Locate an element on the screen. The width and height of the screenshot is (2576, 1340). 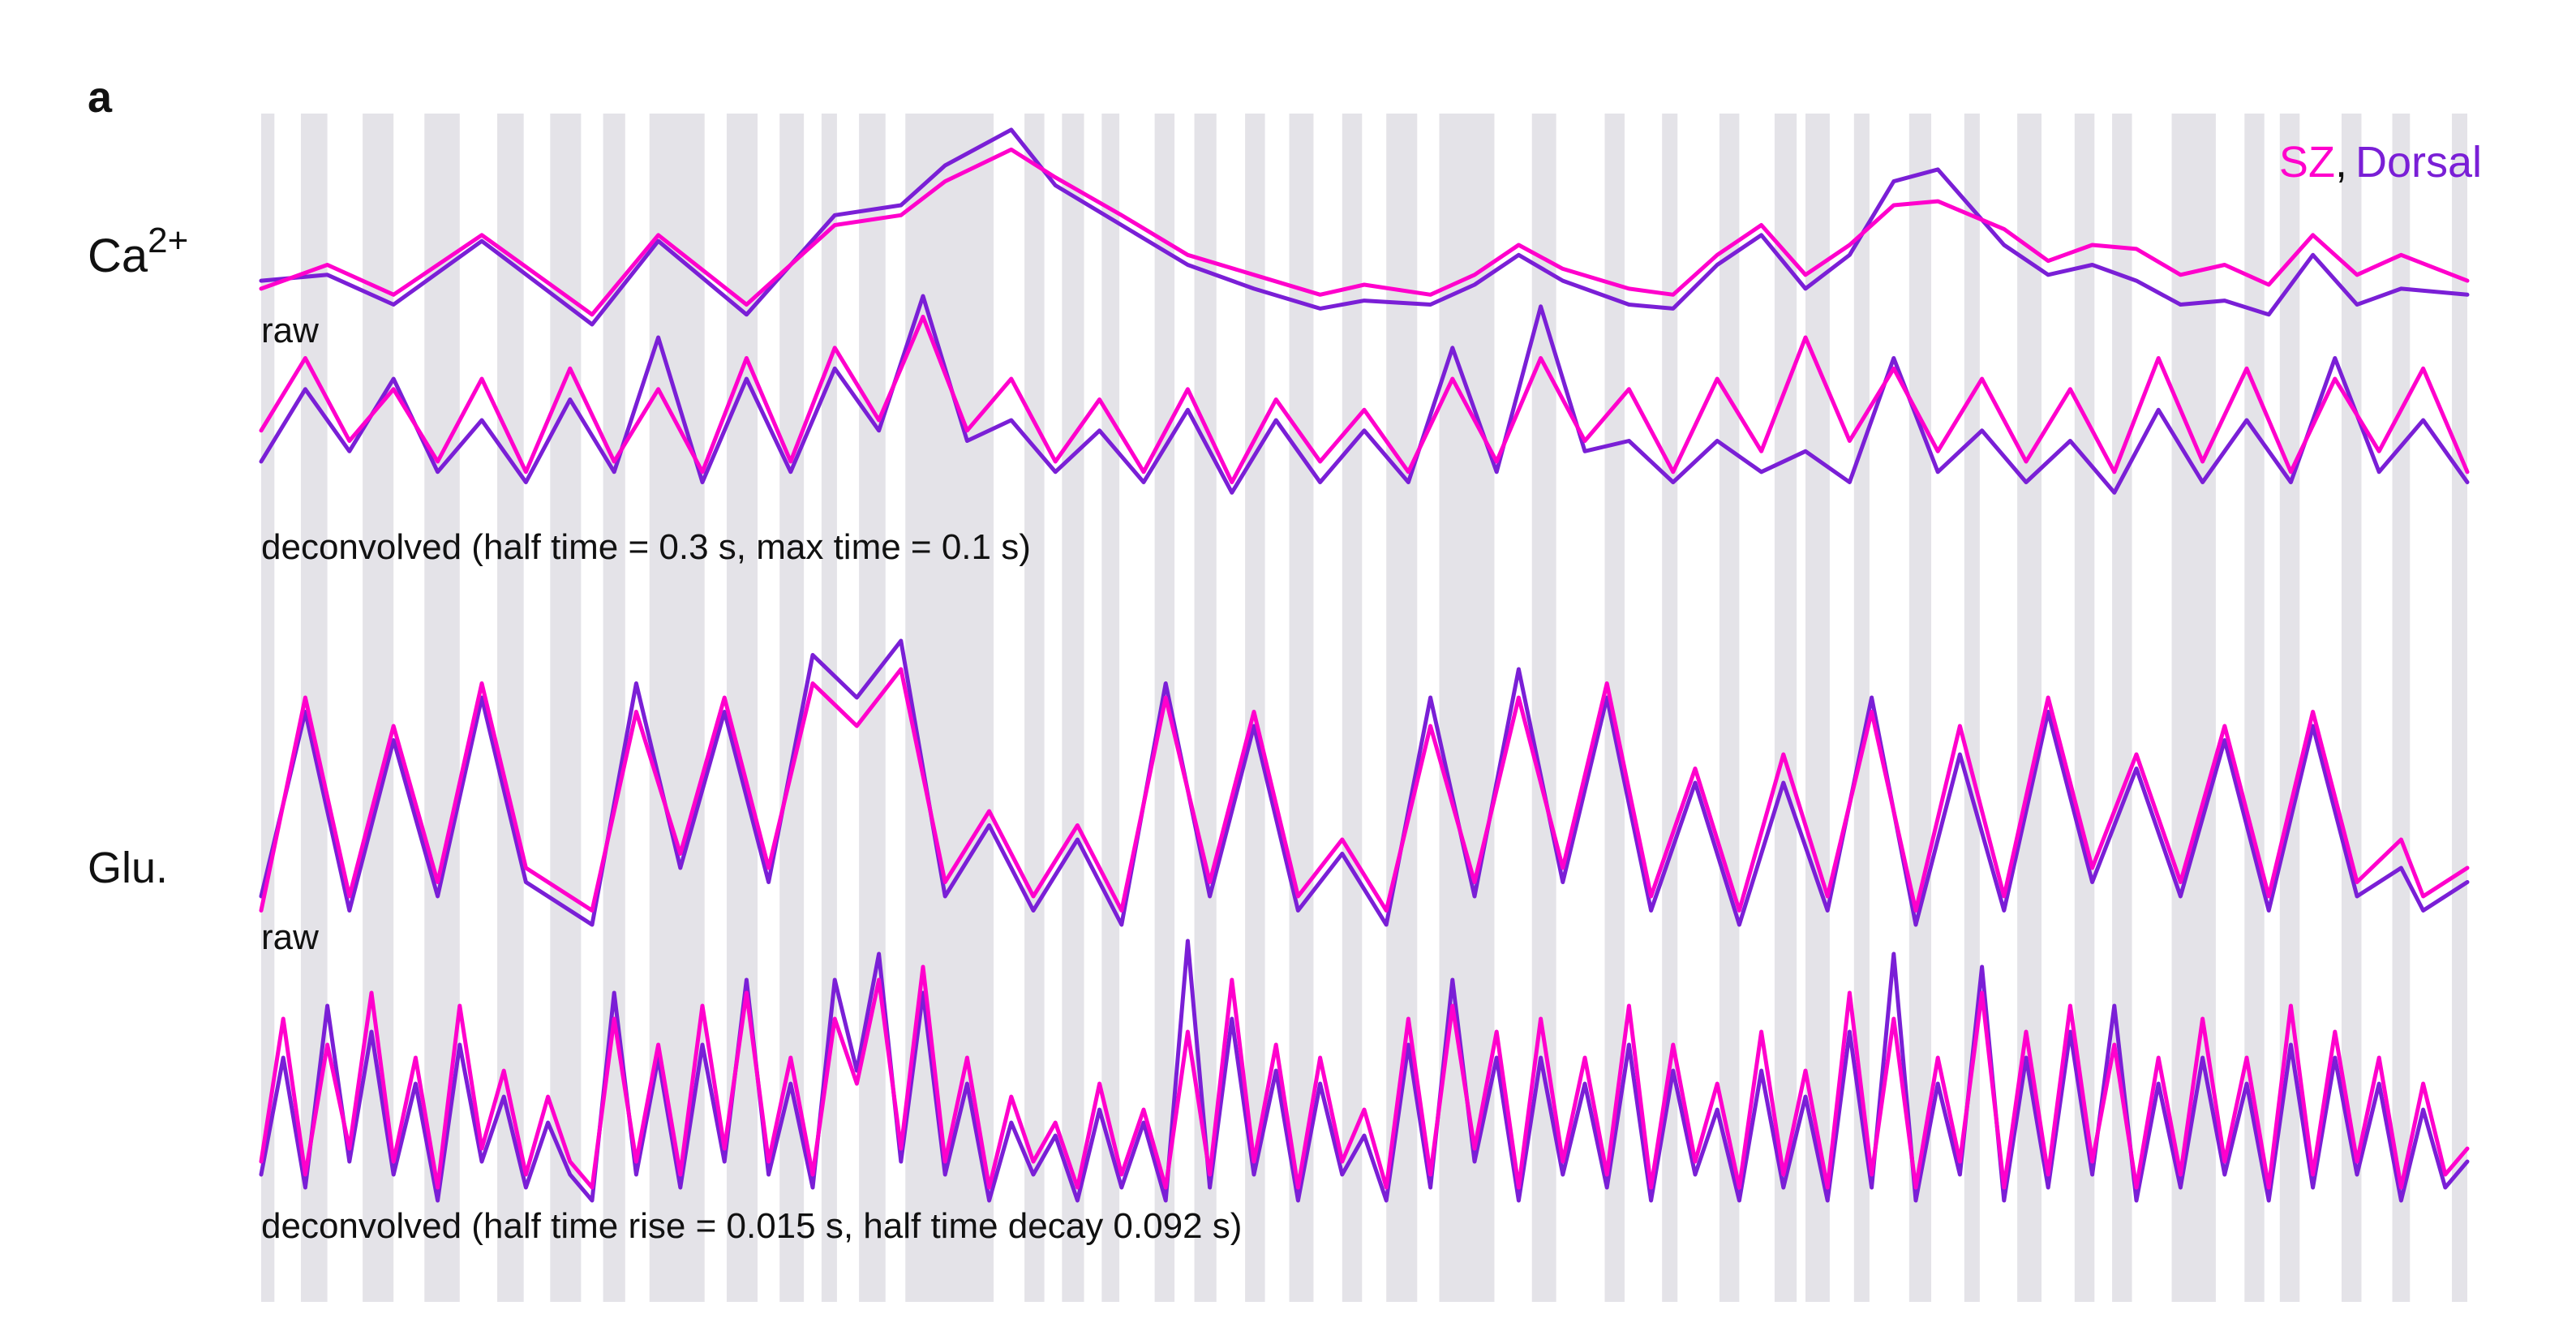
legend: SZ, Dorsal is located at coordinates (2380, 162).